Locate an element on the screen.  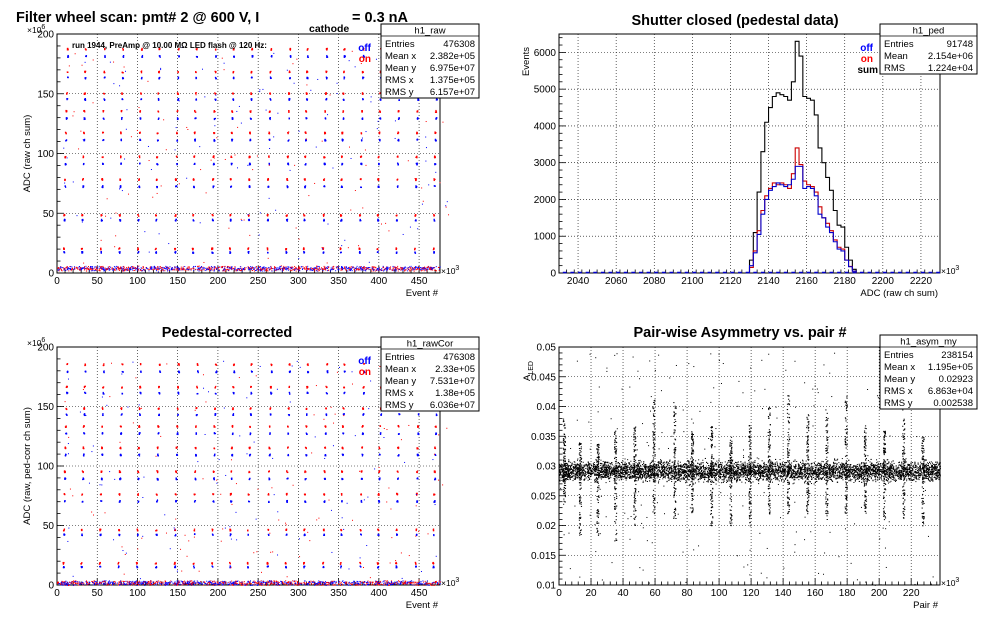
raw-stat-value: 2.382e+05 is located at coordinates (452, 56).